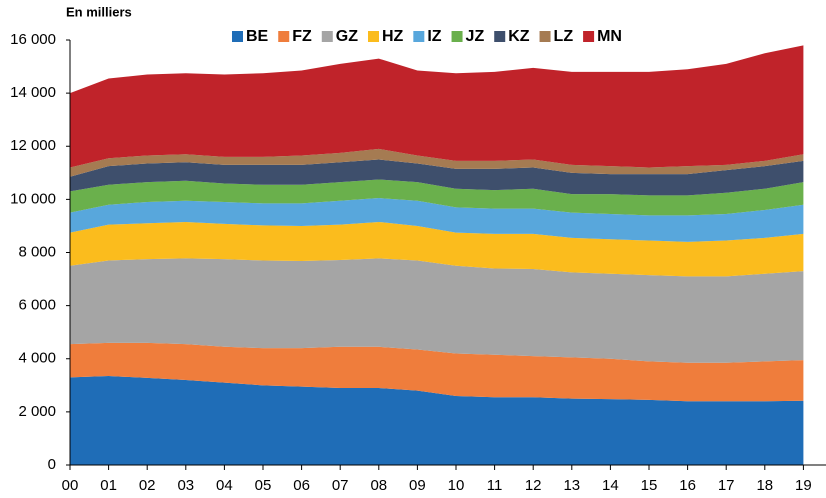  I want to click on legend-label: BE, so click(257, 36).